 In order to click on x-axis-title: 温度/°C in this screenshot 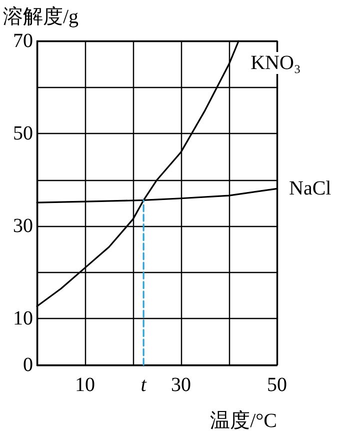, I will do `click(243, 420)`.